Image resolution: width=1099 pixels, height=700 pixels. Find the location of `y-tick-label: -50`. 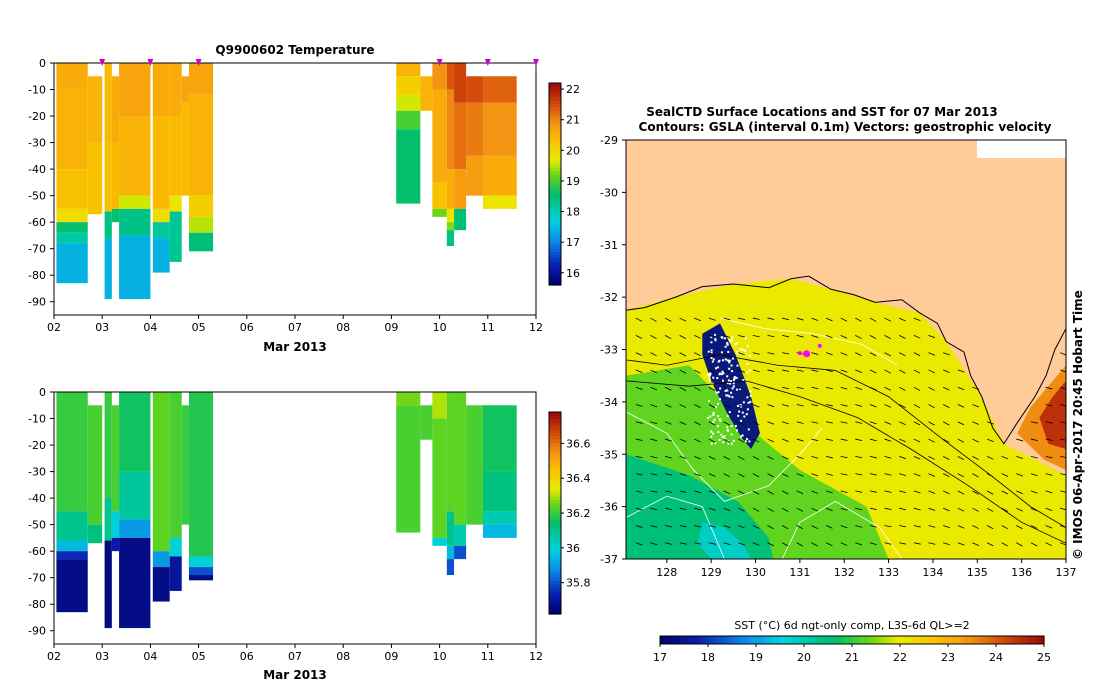

y-tick-label: -50 is located at coordinates (37, 196).